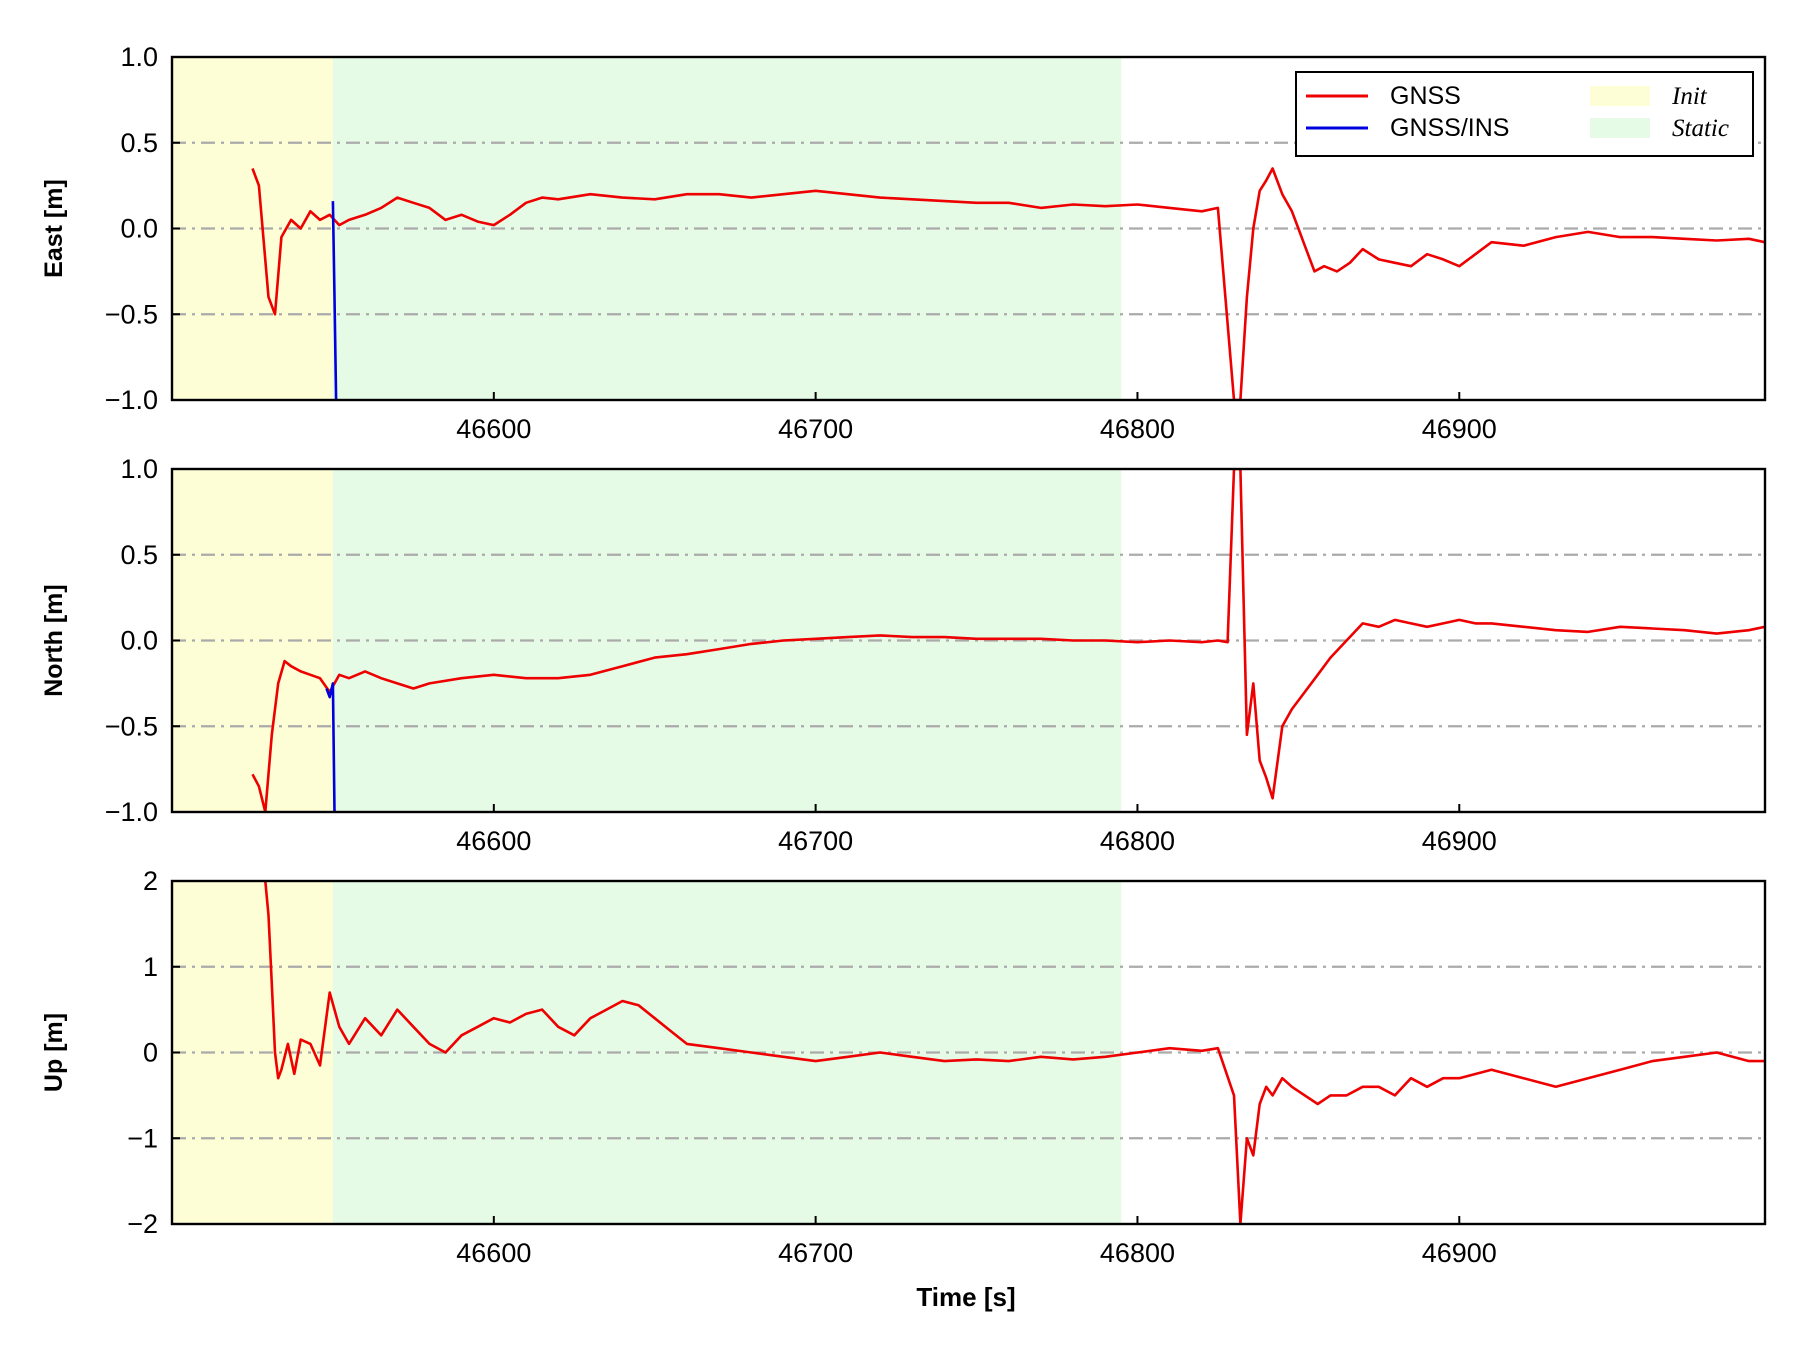  Describe the element at coordinates (1008, 283) in the screenshot. I see `series-line-gnss` at that location.